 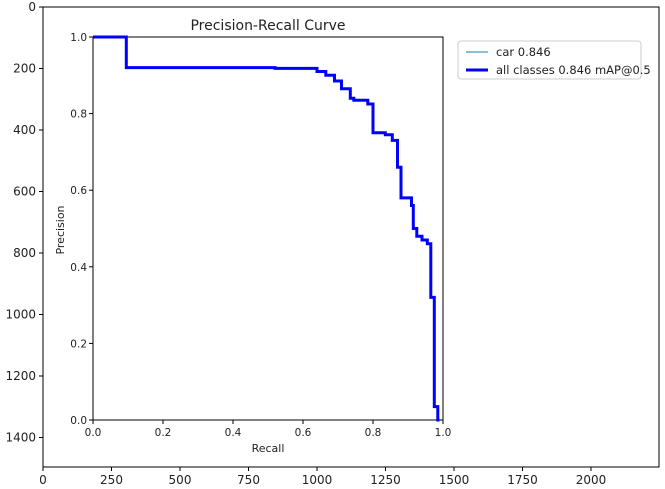 What do you see at coordinates (268, 448) in the screenshot?
I see `x-axis-label: Recall` at bounding box center [268, 448].